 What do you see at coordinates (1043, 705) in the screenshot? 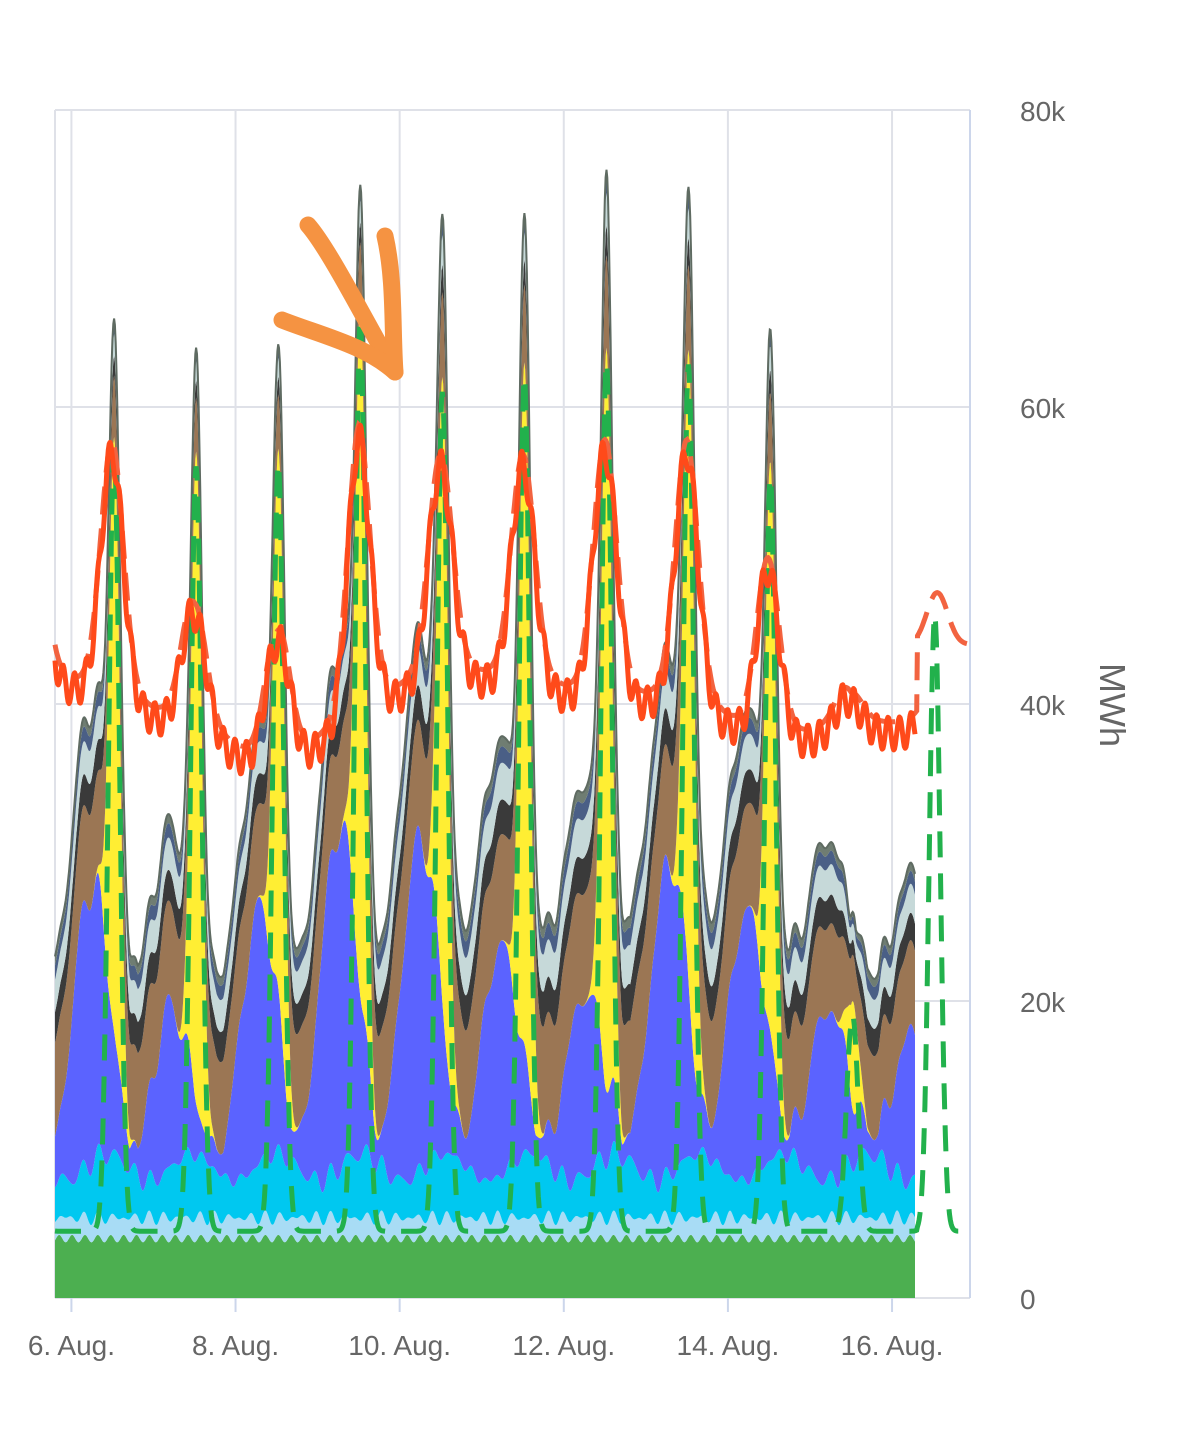
I see `y-tick-label: 40k` at bounding box center [1043, 705].